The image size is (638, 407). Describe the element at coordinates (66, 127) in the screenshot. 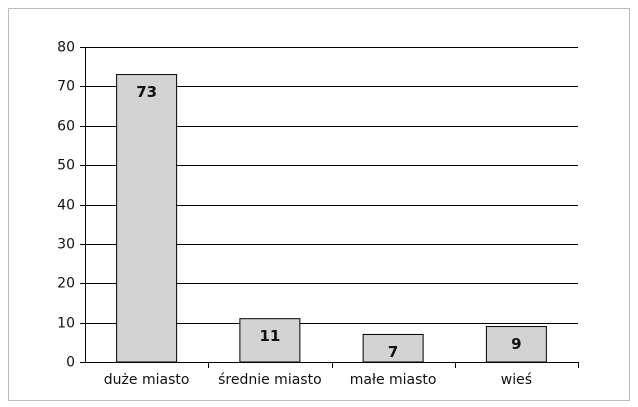

I see `y-tick-label: 60` at that location.